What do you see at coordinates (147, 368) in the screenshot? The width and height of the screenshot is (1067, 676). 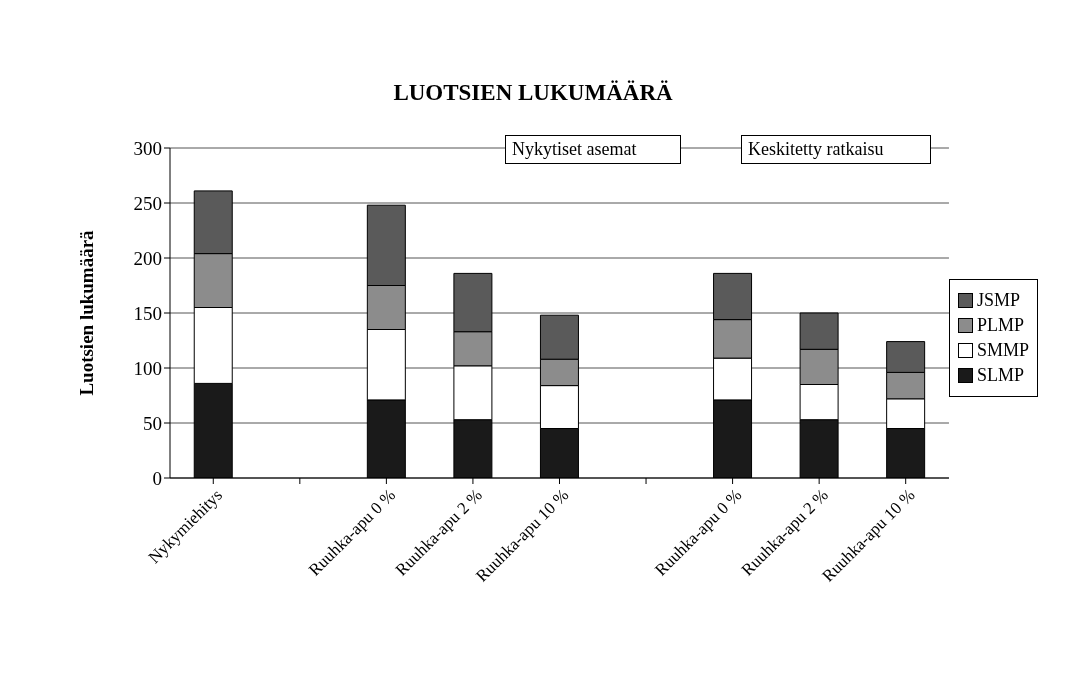 I see `y-tick-label: 100` at bounding box center [147, 368].